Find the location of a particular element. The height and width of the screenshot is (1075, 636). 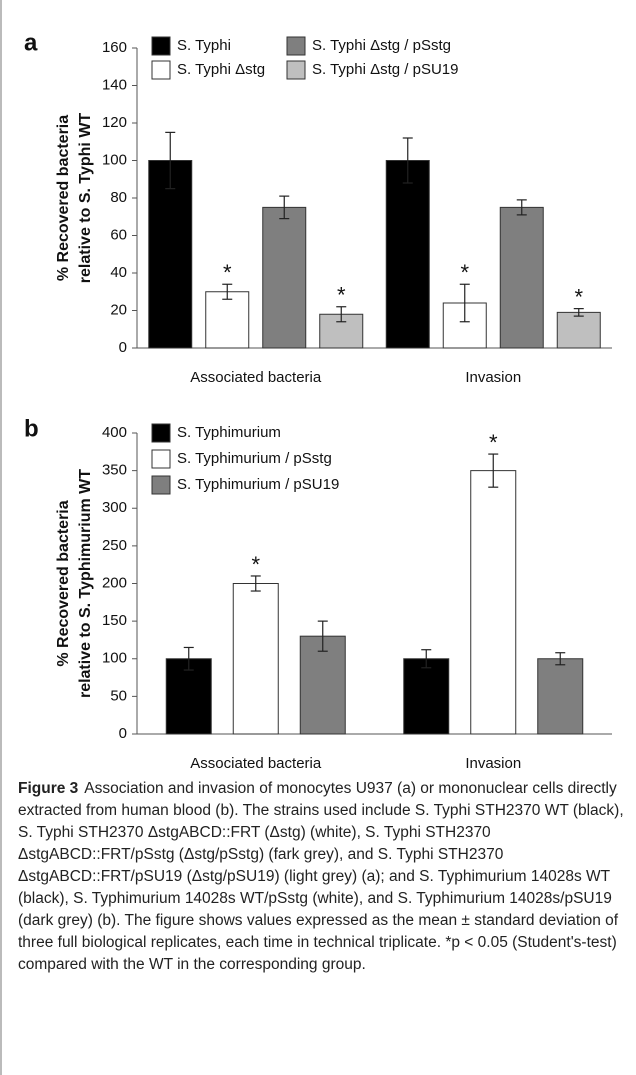

legend-label: S. Typhimurium is located at coordinates (229, 432).